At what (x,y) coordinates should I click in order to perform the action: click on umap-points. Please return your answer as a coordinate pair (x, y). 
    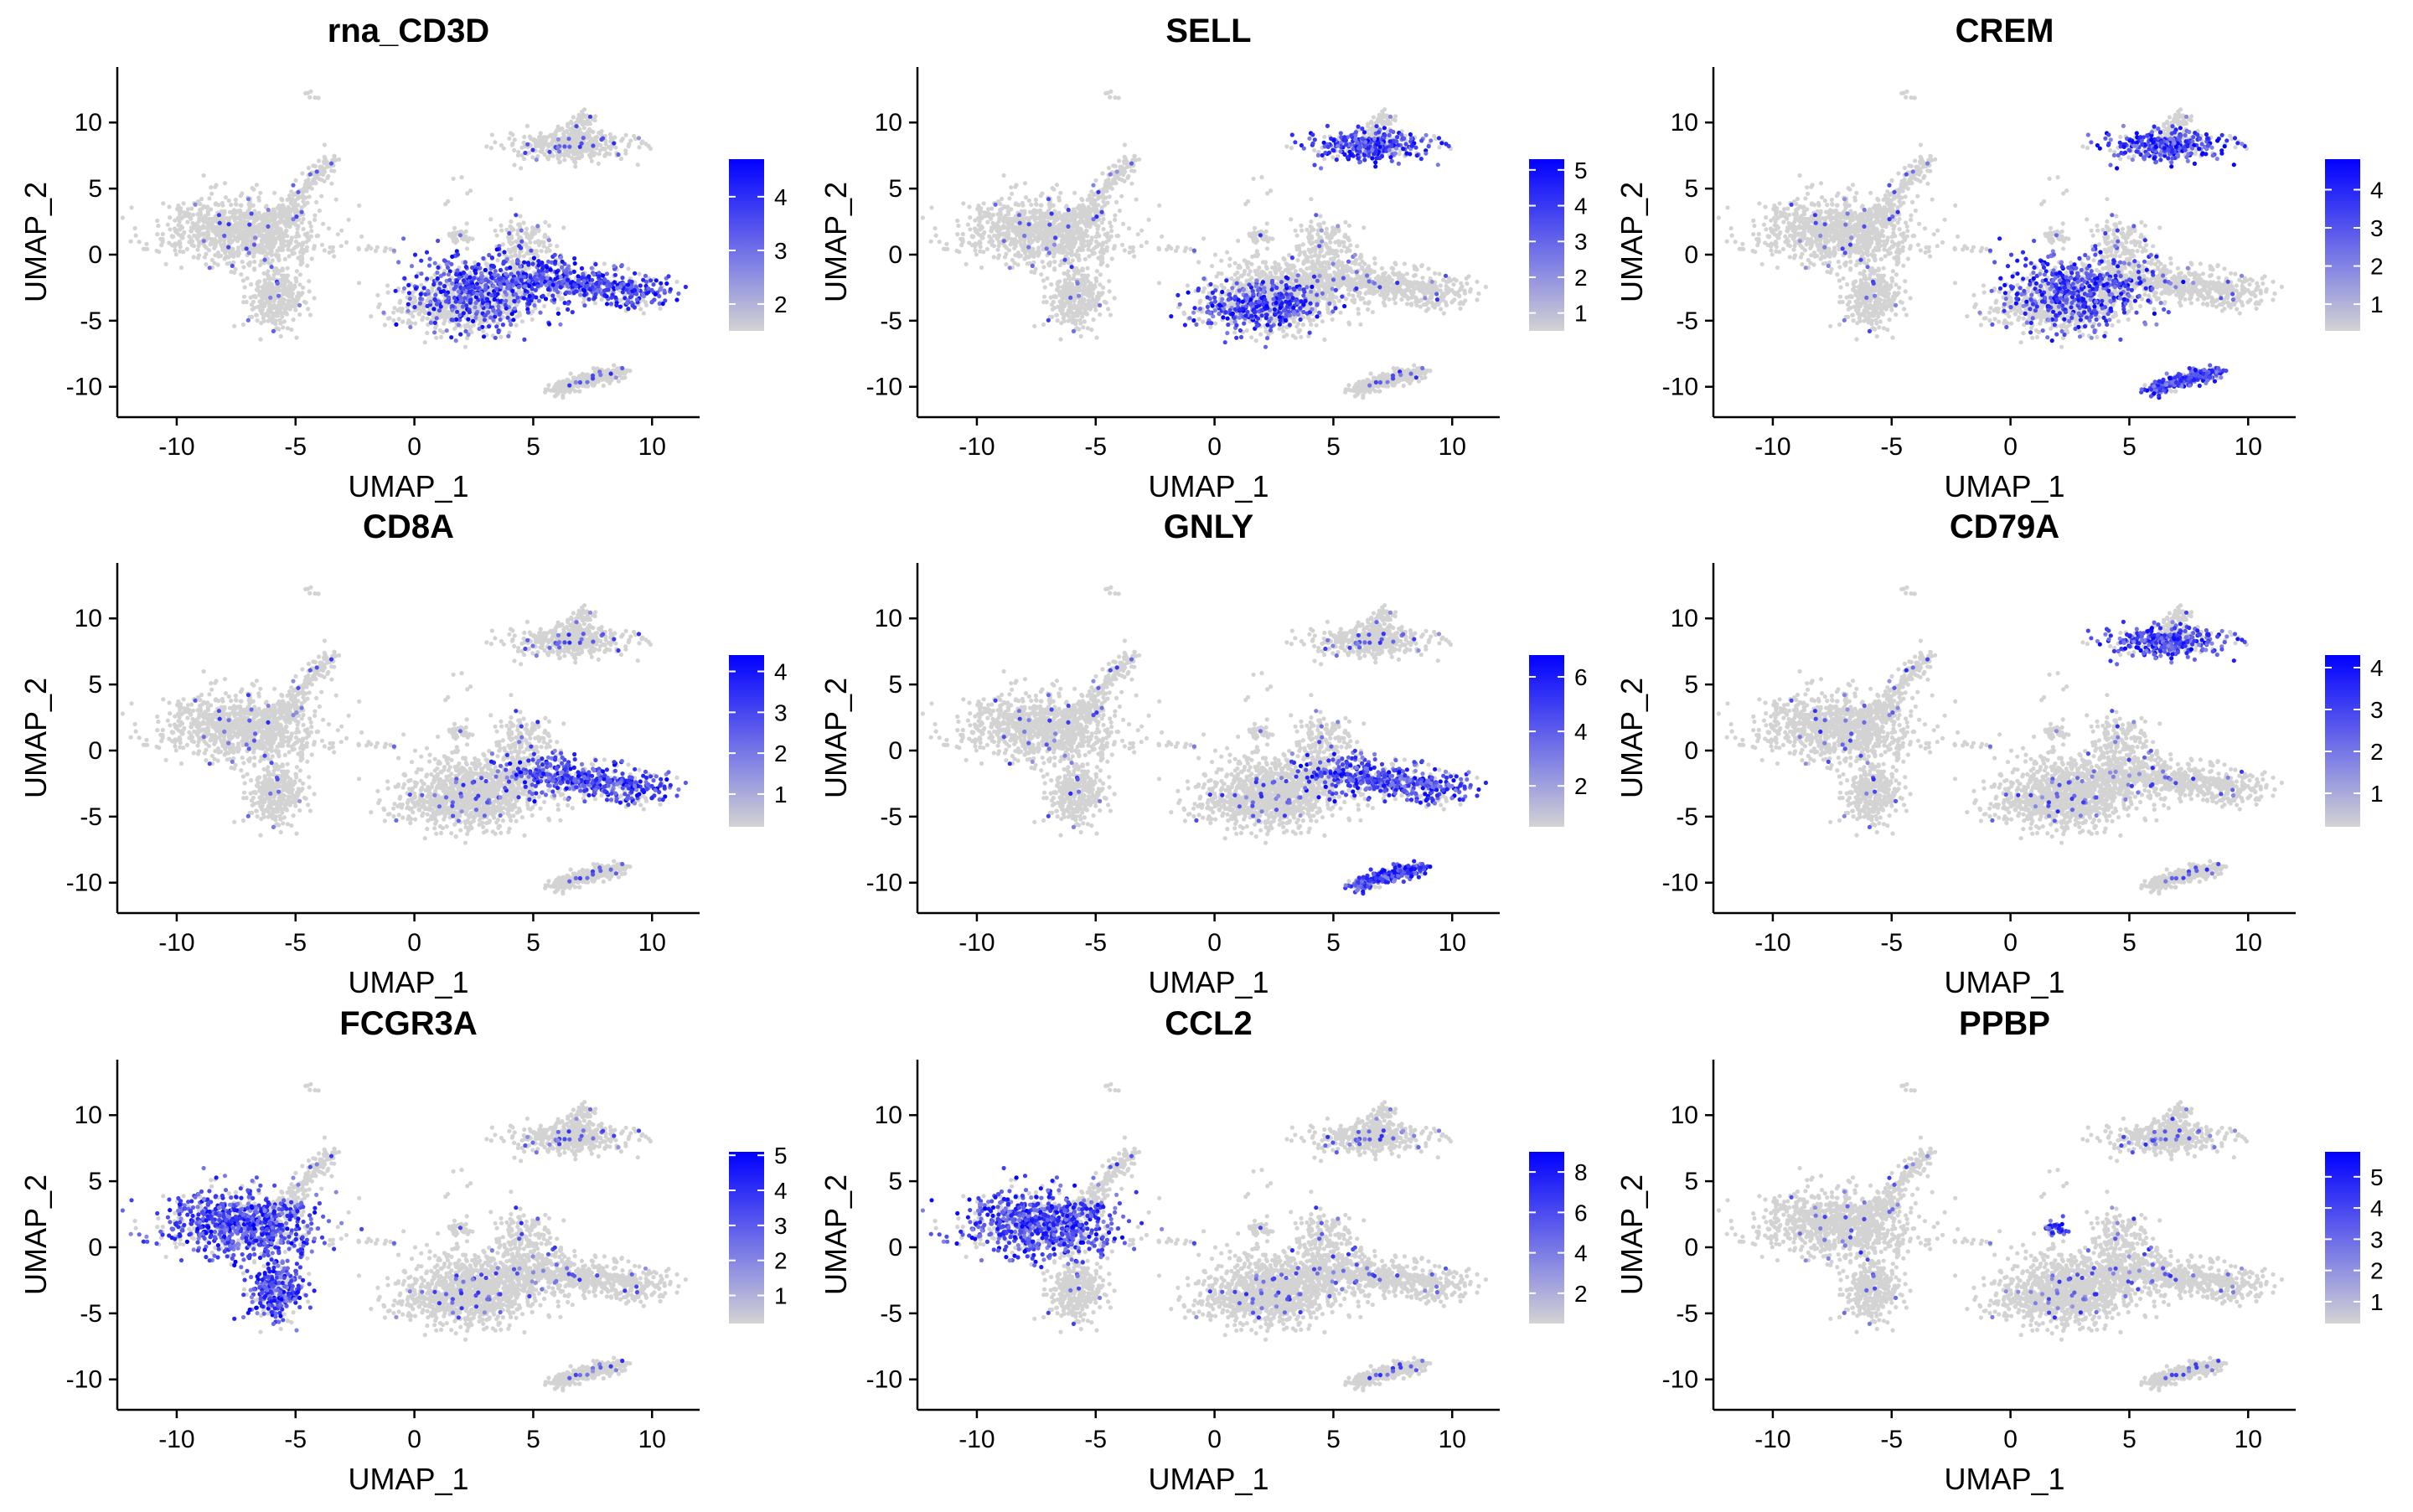
    Looking at the image, I should click on (1204, 245).